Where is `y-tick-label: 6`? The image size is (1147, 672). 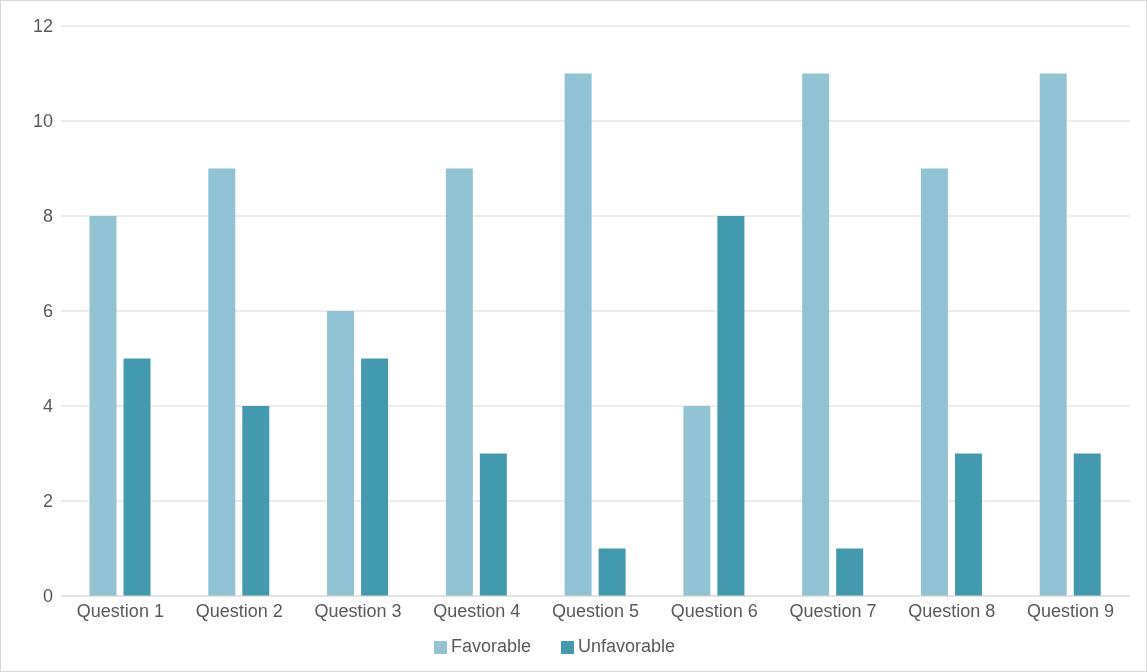
y-tick-label: 6 is located at coordinates (47, 311).